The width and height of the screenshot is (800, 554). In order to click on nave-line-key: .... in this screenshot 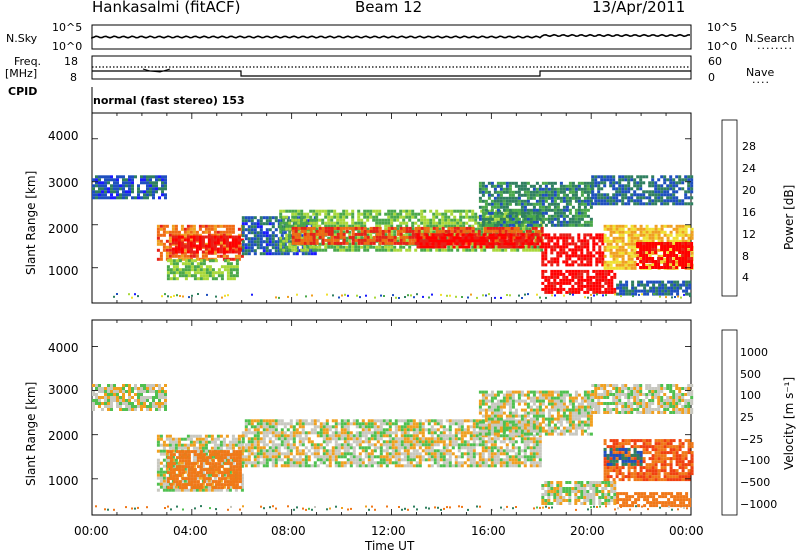, I will do `click(761, 79)`.